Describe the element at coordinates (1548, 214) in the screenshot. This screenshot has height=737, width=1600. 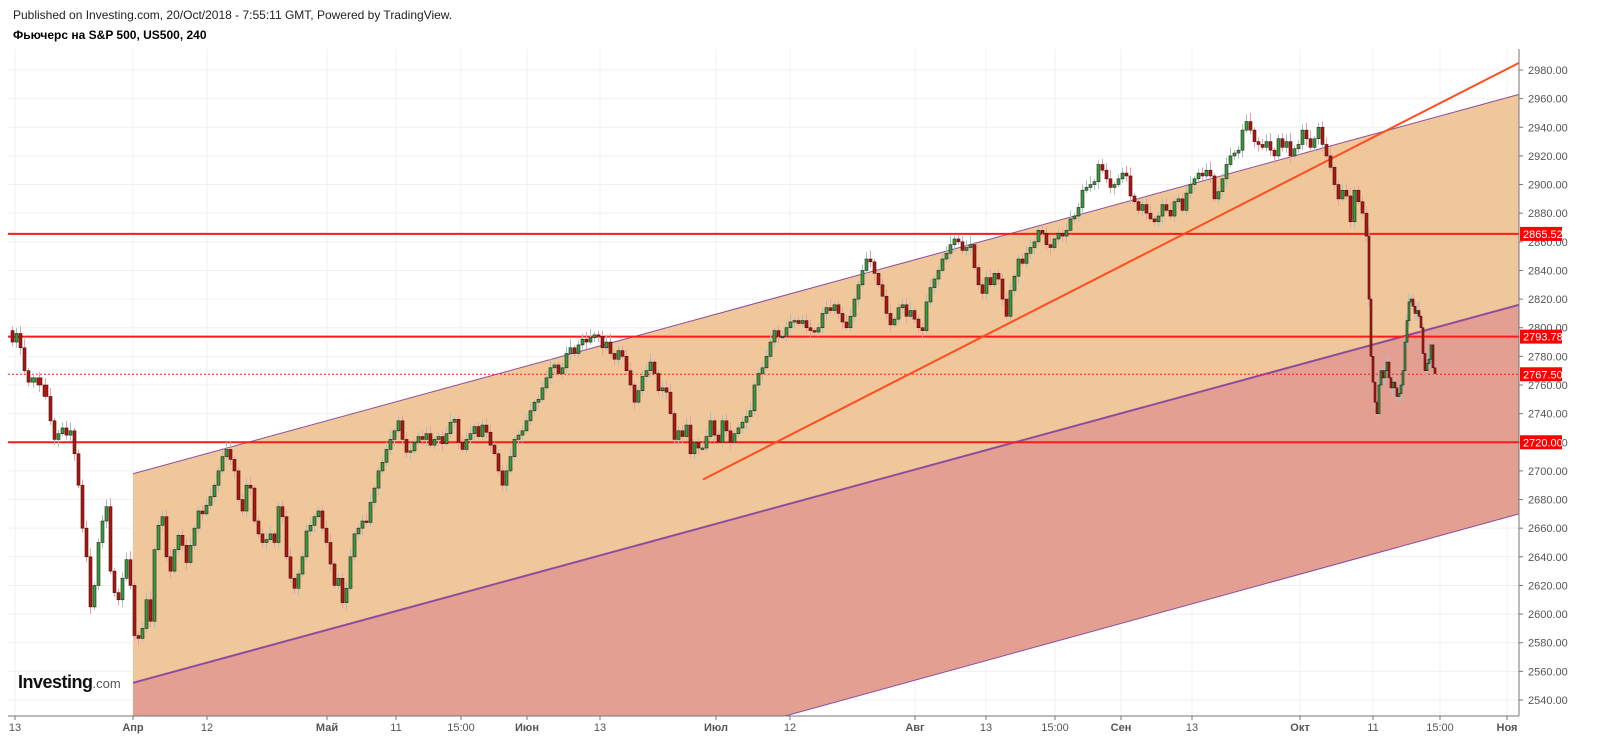
I see `y-tick-label: 2880.00` at that location.